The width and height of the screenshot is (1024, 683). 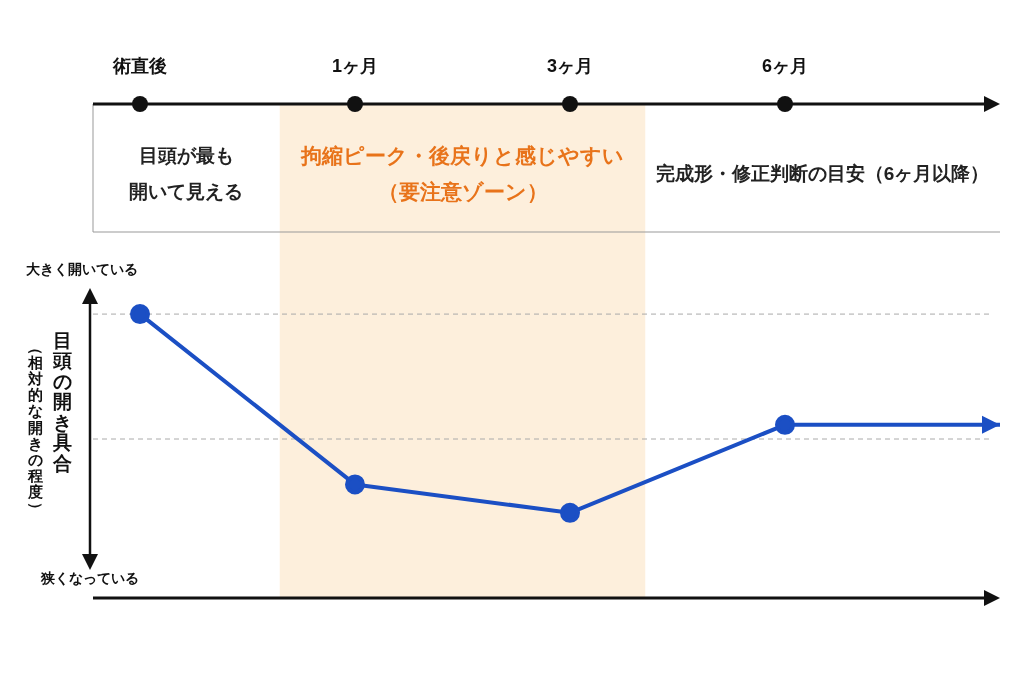 What do you see at coordinates (785, 66) in the screenshot?
I see `x-tick-label: 6ヶ月` at bounding box center [785, 66].